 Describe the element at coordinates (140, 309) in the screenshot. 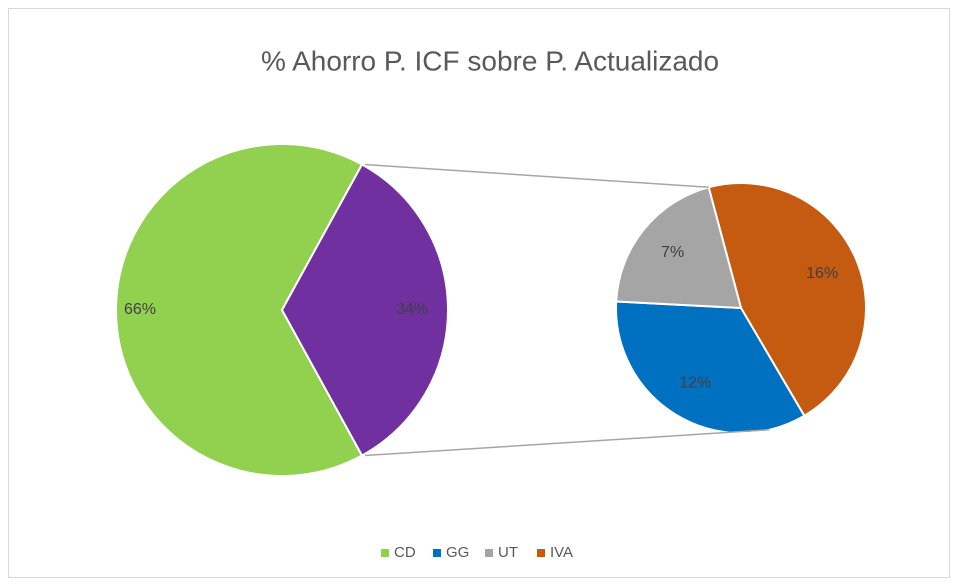

I see `data-label: 66%` at that location.